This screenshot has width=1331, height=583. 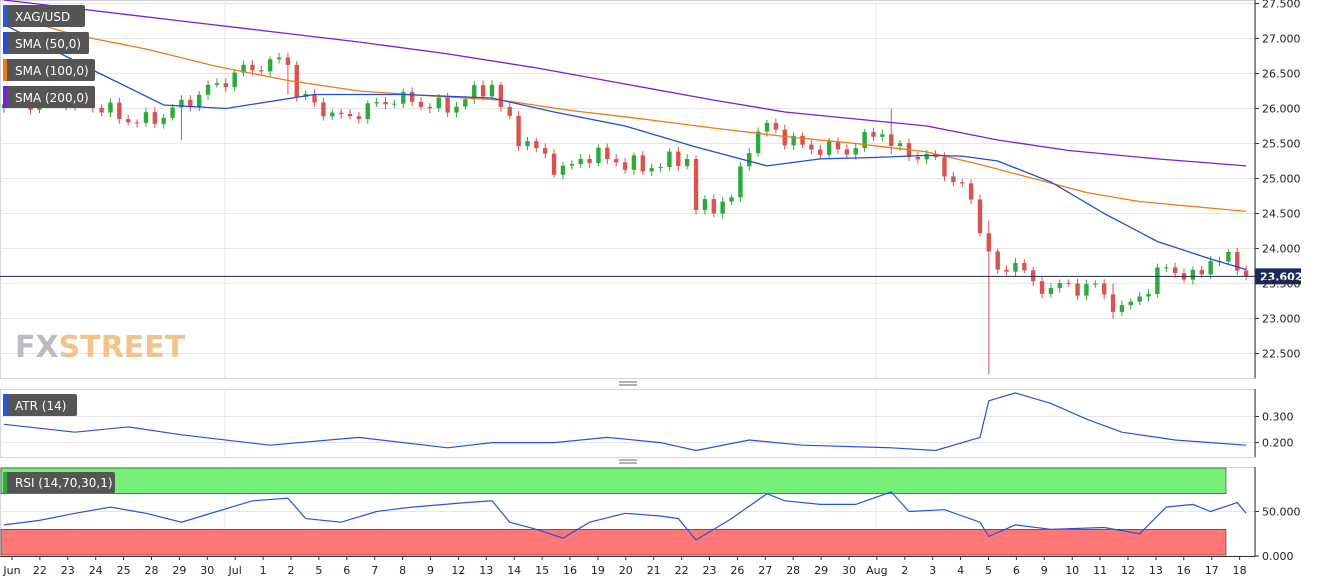 What do you see at coordinates (737, 570) in the screenshot?
I see `x-tick-label: 26` at bounding box center [737, 570].